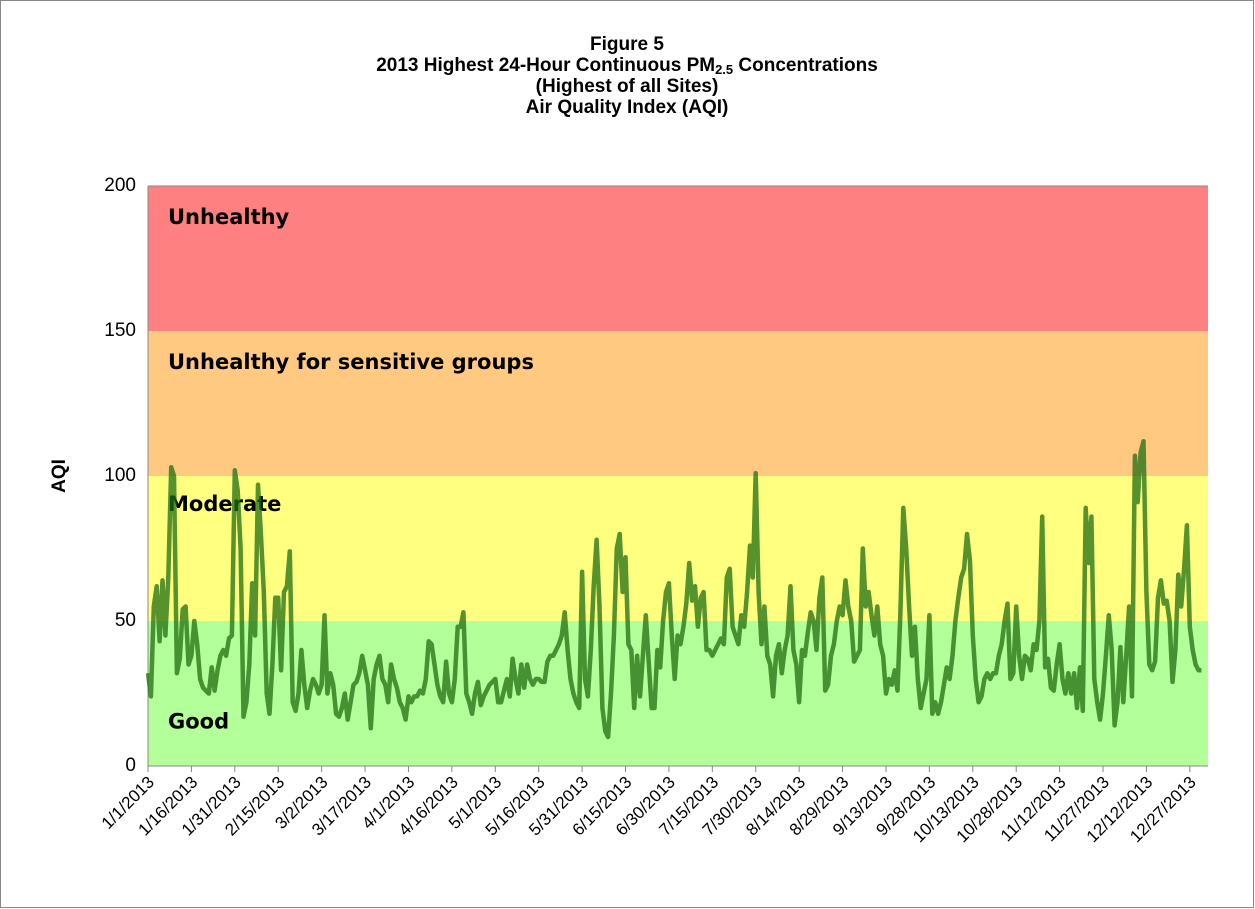 The height and width of the screenshot is (909, 1255). I want to click on title-part: 2013 Highest 24-Hour Continuous PM, so click(545, 65).